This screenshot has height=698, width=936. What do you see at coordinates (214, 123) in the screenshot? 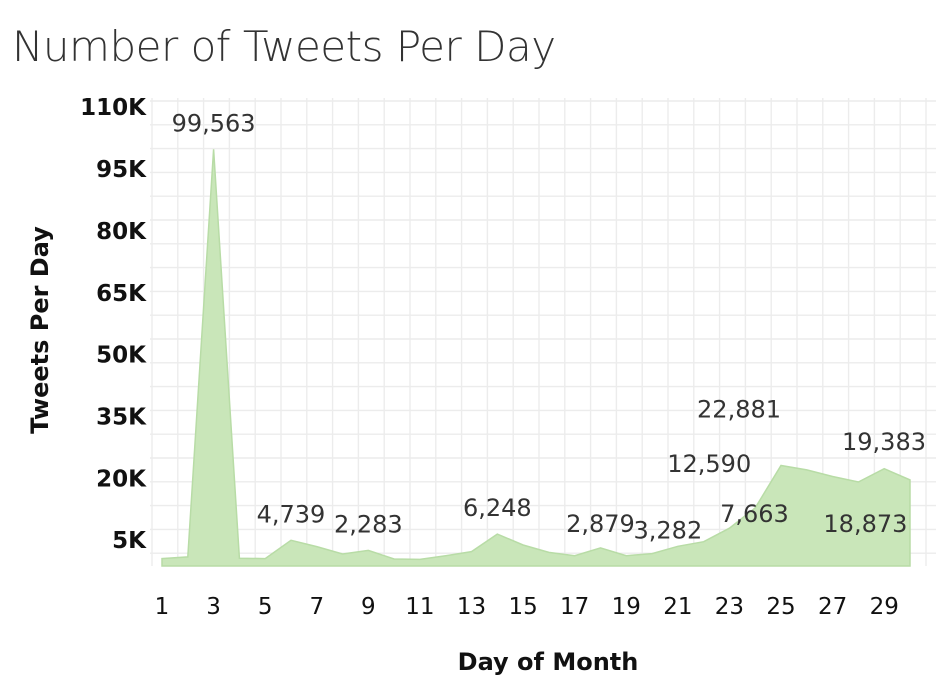
I see `data-label: 99,563` at bounding box center [214, 123].